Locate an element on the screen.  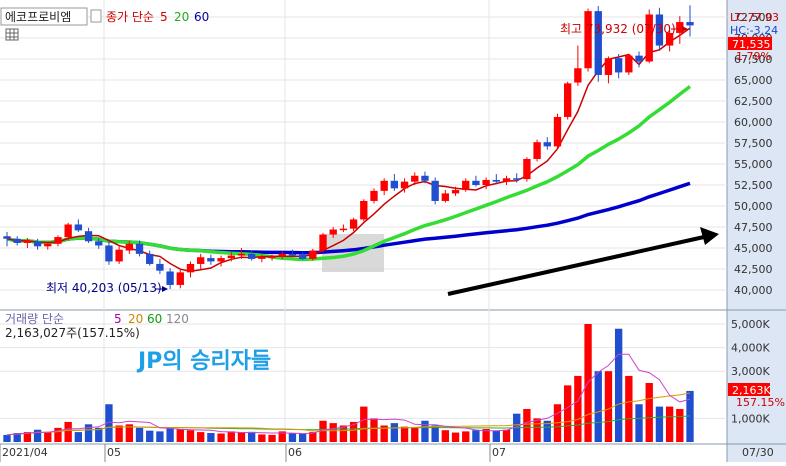
low-annotation: 최저 40,203 (05/13) is located at coordinates (104, 288).